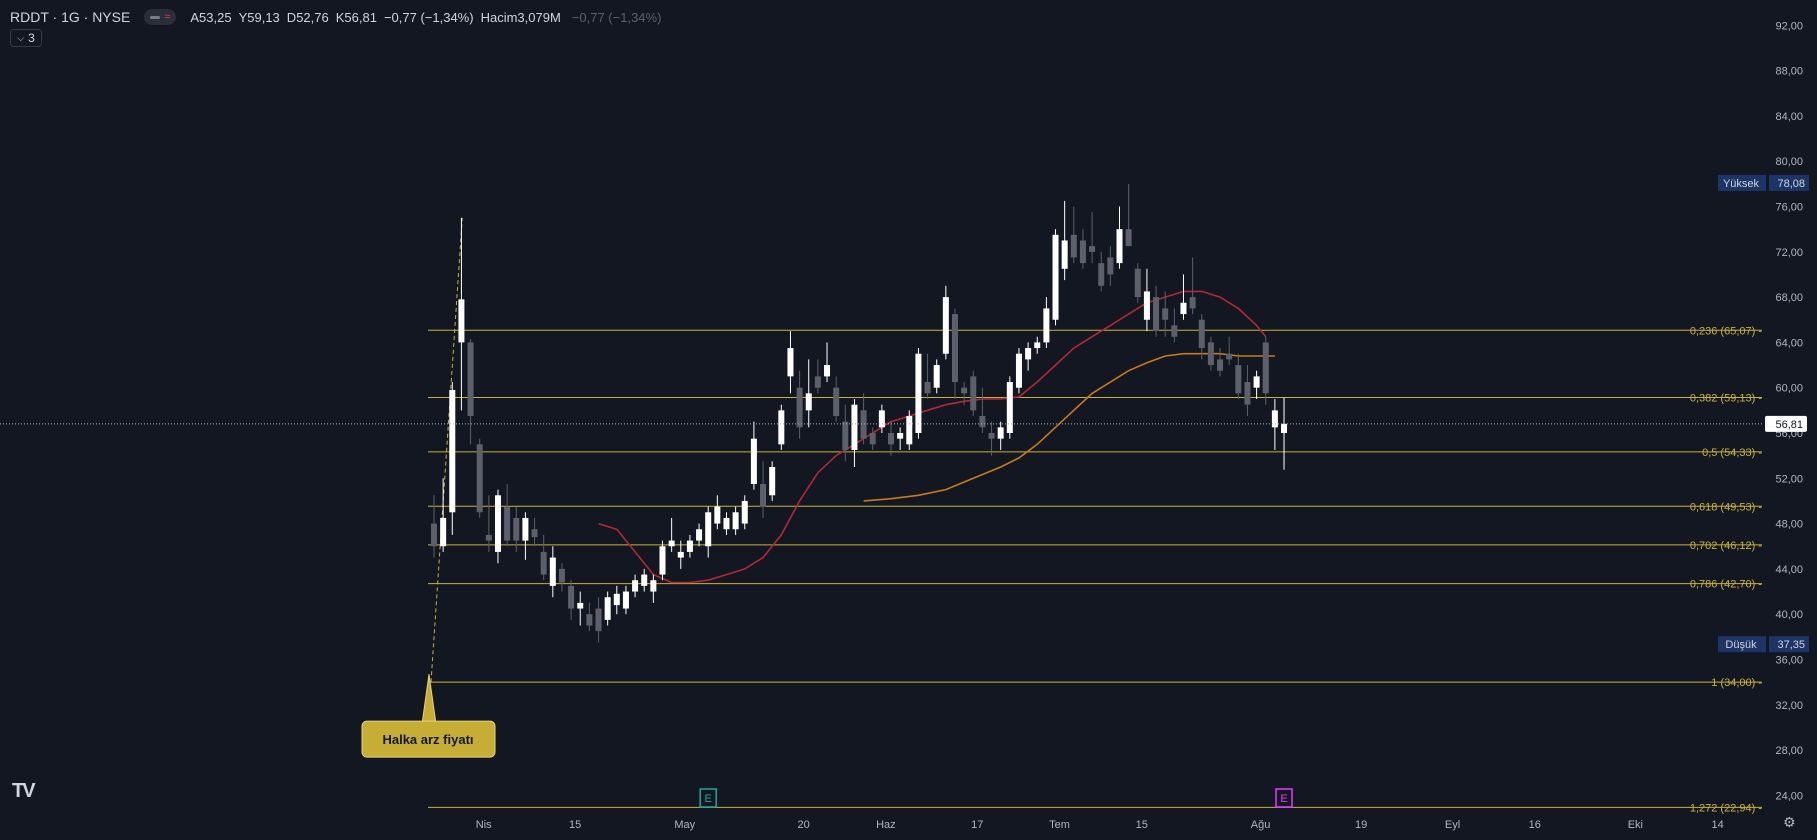 This screenshot has width=1817, height=840. I want to click on ipo-trendline, so click(446, 450).